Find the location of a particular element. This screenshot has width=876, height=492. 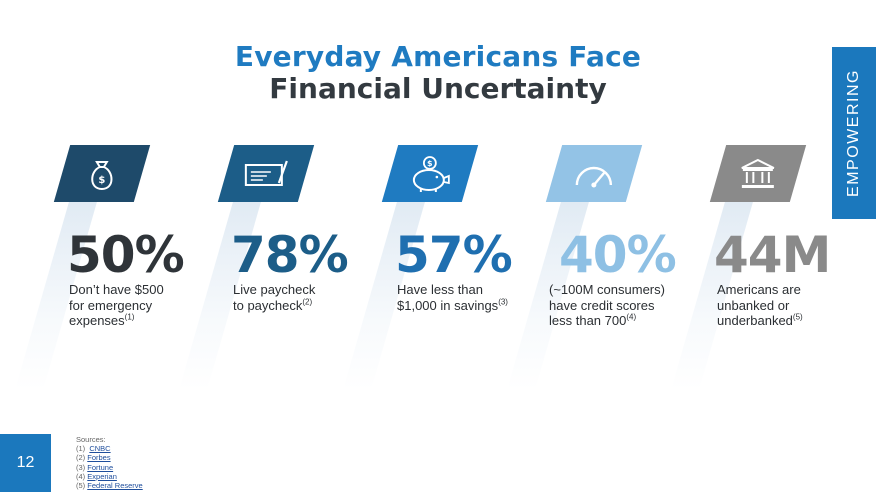

piggy-bank-icon: $ is located at coordinates (431, 173).